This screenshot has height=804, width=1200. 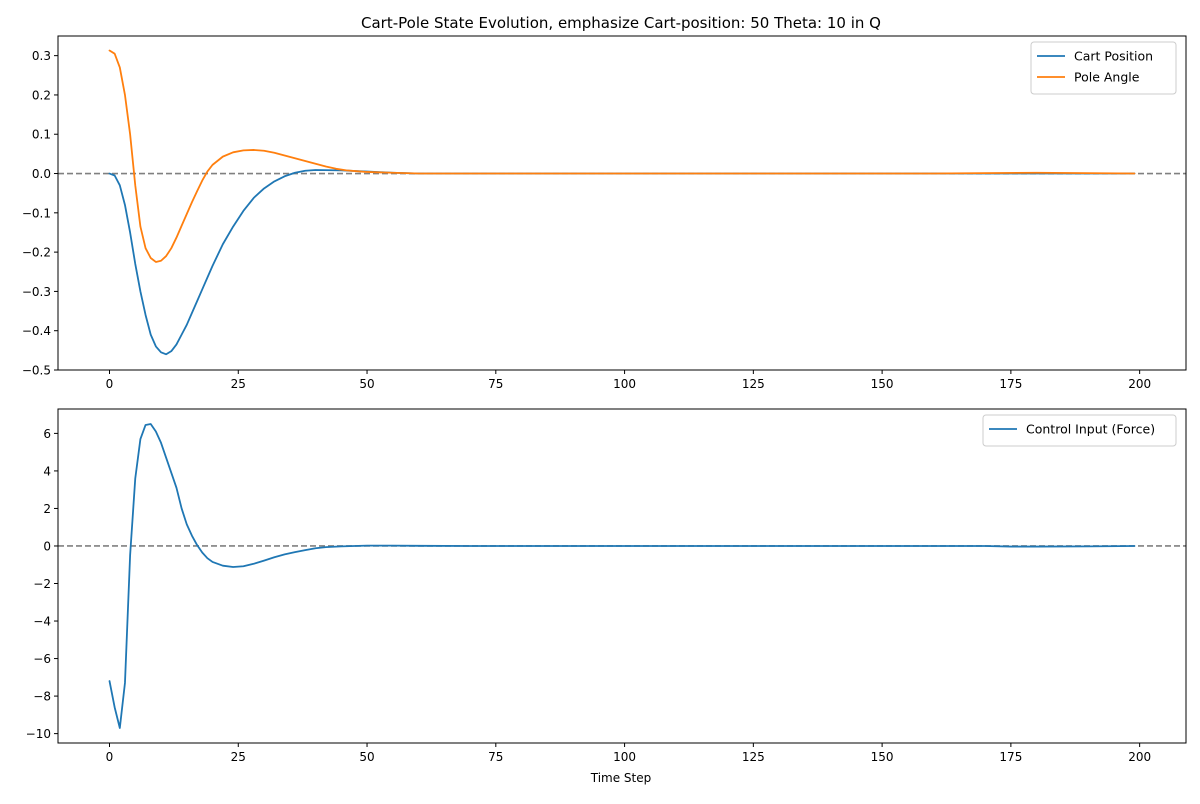 I want to click on y-tick-label: −0.2, so click(x=36, y=253).